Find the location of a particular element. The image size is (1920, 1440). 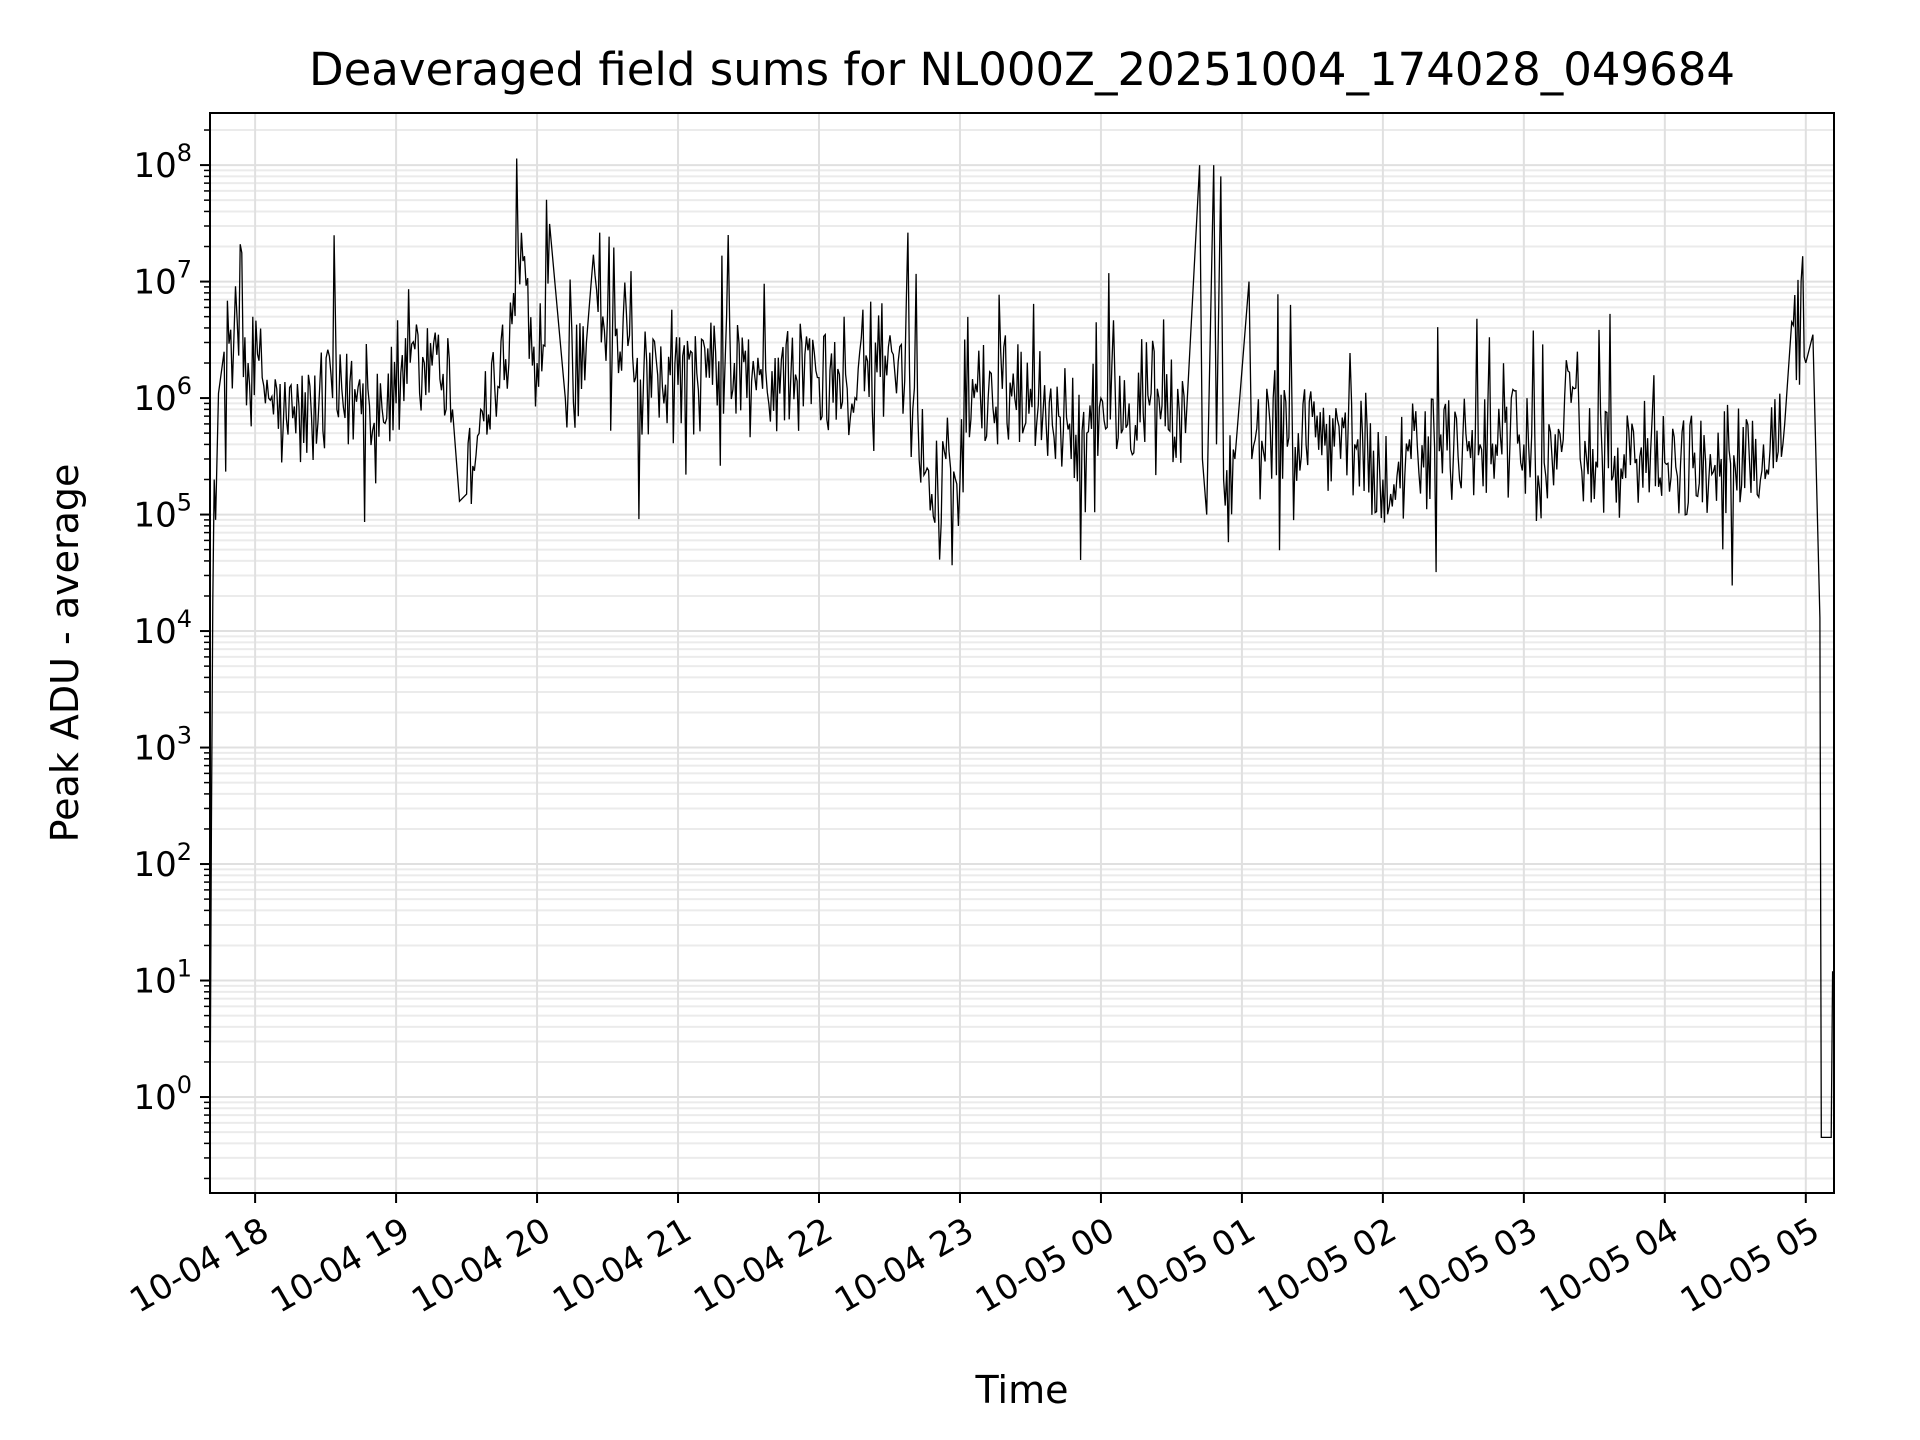

y-axis-ticks: 10⁰ 10¹ 10² 10³ 10⁴ 10⁵ 10⁶ 10⁷ 10⁸ is located at coordinates (171, 654).